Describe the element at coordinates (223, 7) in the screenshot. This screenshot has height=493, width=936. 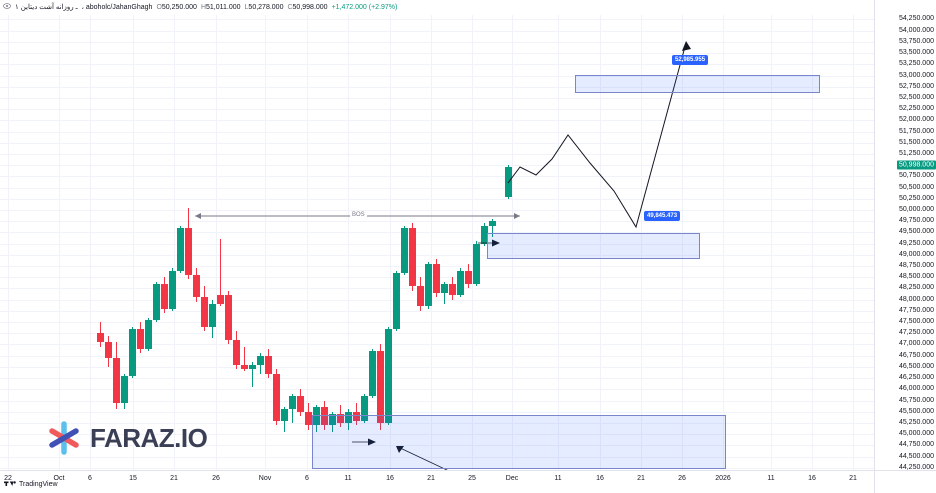
I see `ohlc-high-value: 51,011.000` at that location.